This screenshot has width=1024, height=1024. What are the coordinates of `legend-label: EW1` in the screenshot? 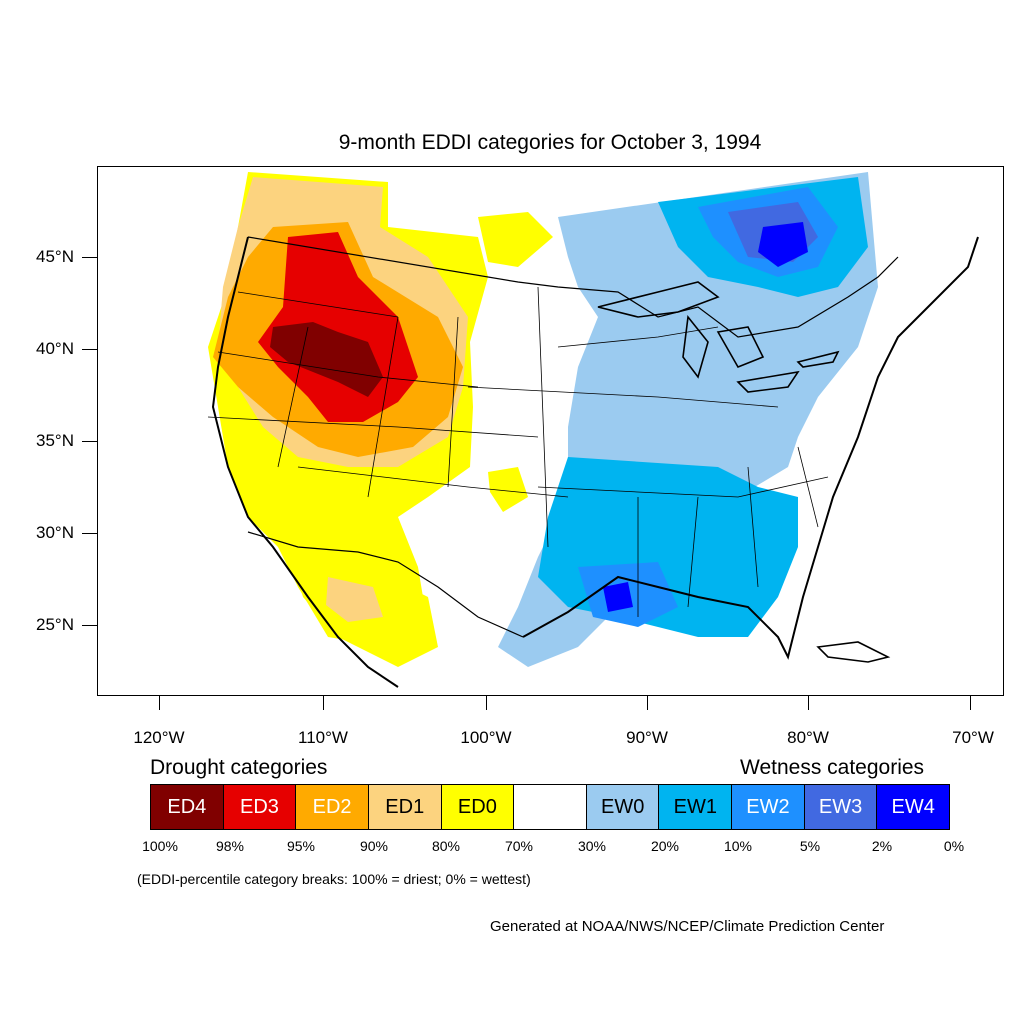 It's located at (695, 806).